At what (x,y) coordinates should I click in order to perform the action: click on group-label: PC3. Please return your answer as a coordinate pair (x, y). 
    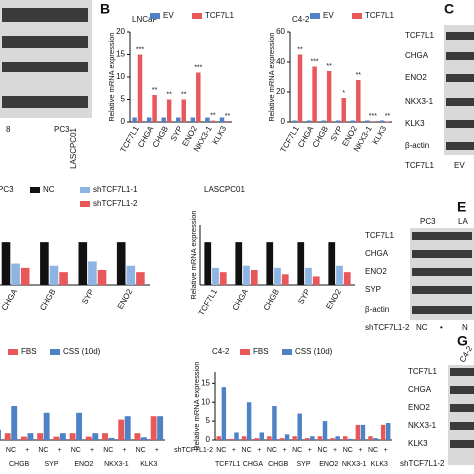
    Looking at the image, I should click on (428, 221).